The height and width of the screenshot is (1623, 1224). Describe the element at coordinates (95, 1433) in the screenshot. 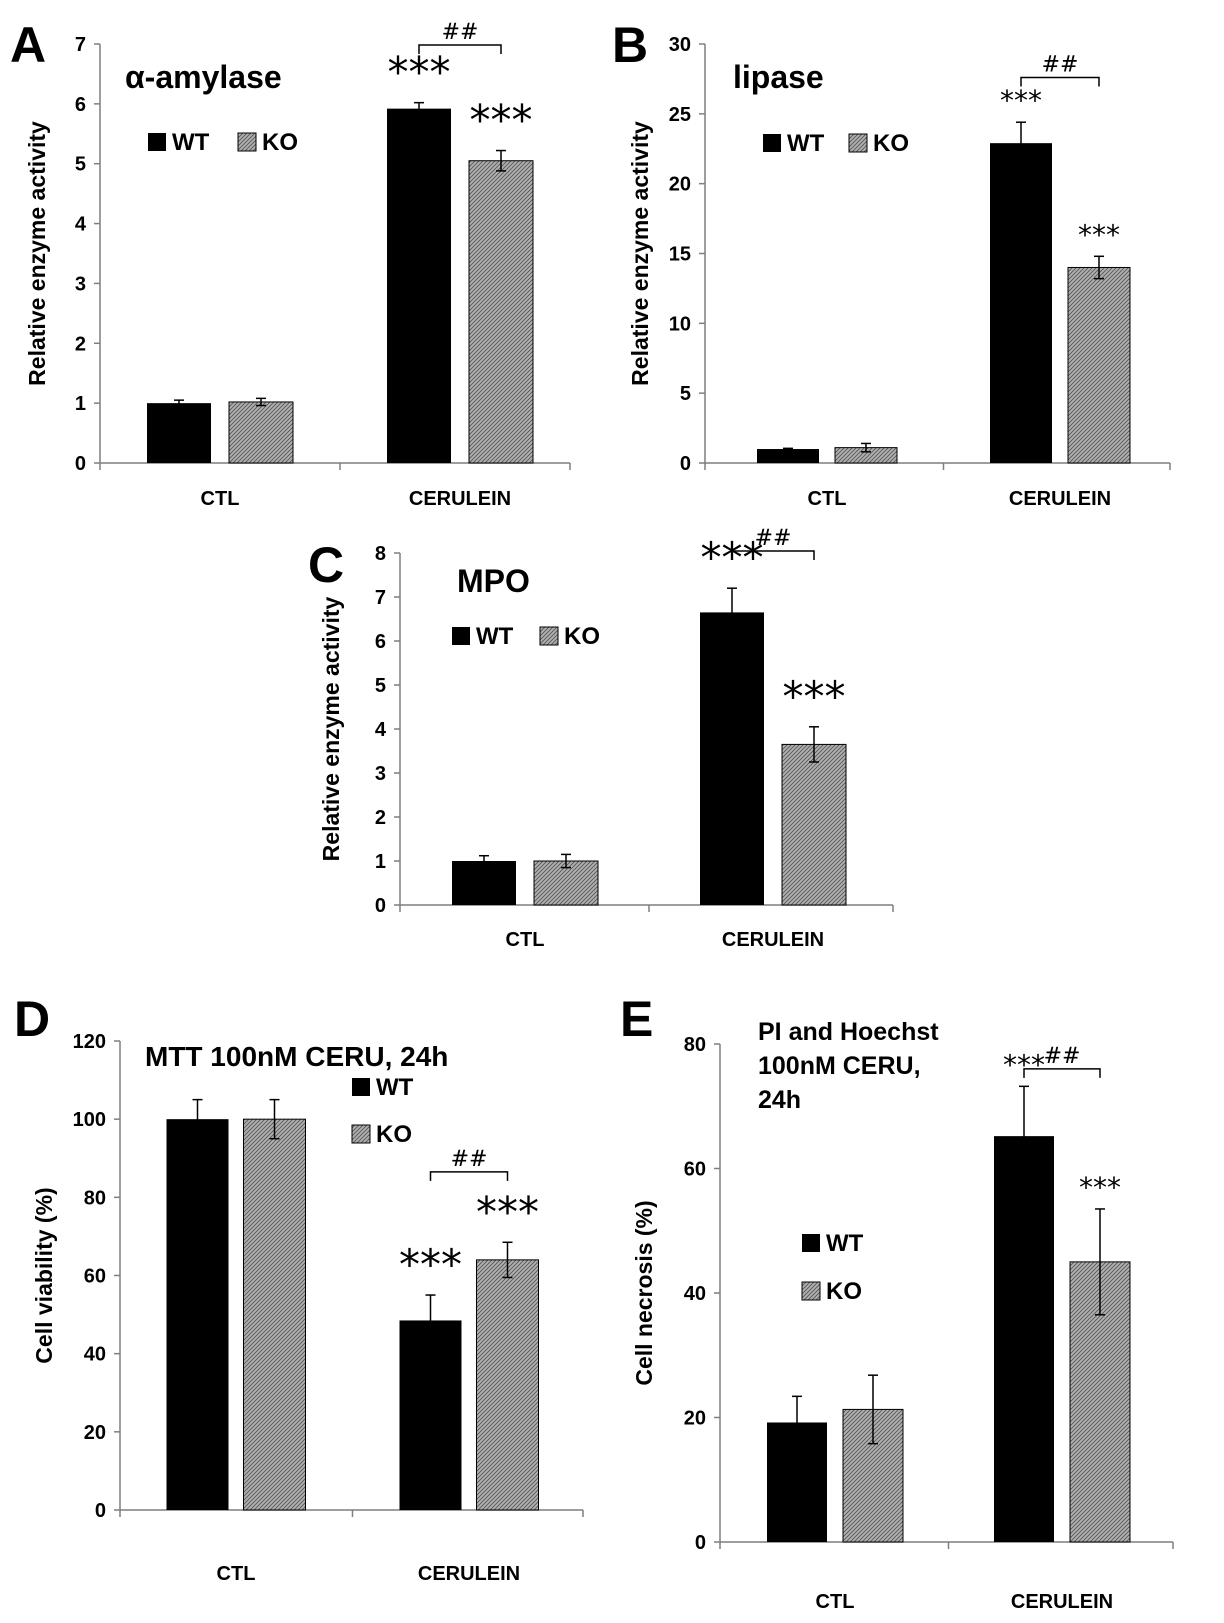

I see `y-tick-label: 20` at that location.